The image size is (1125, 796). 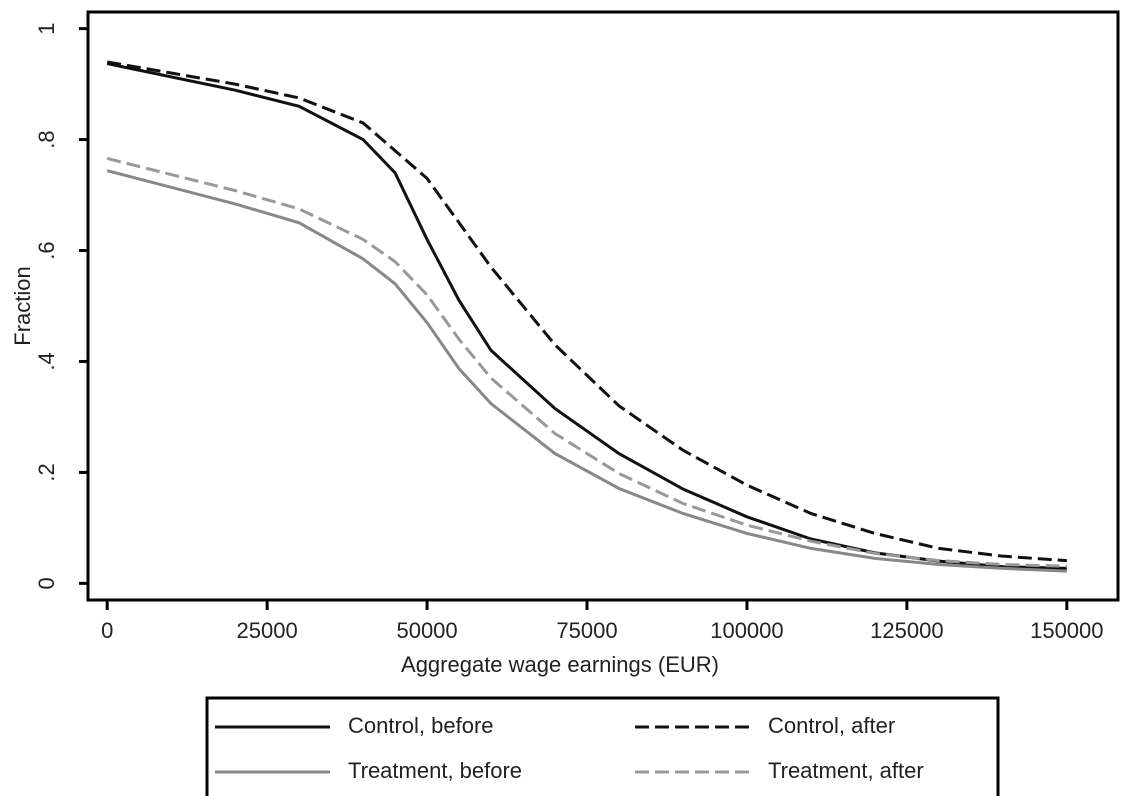 I want to click on legend-label: Control, after, so click(x=831, y=725).